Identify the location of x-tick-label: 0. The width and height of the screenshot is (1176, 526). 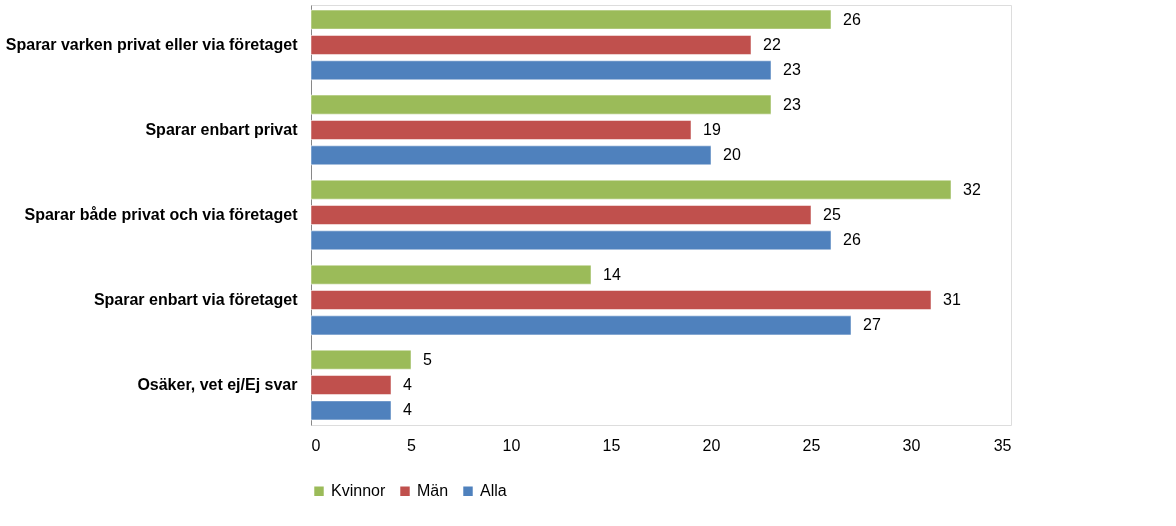
(316, 445).